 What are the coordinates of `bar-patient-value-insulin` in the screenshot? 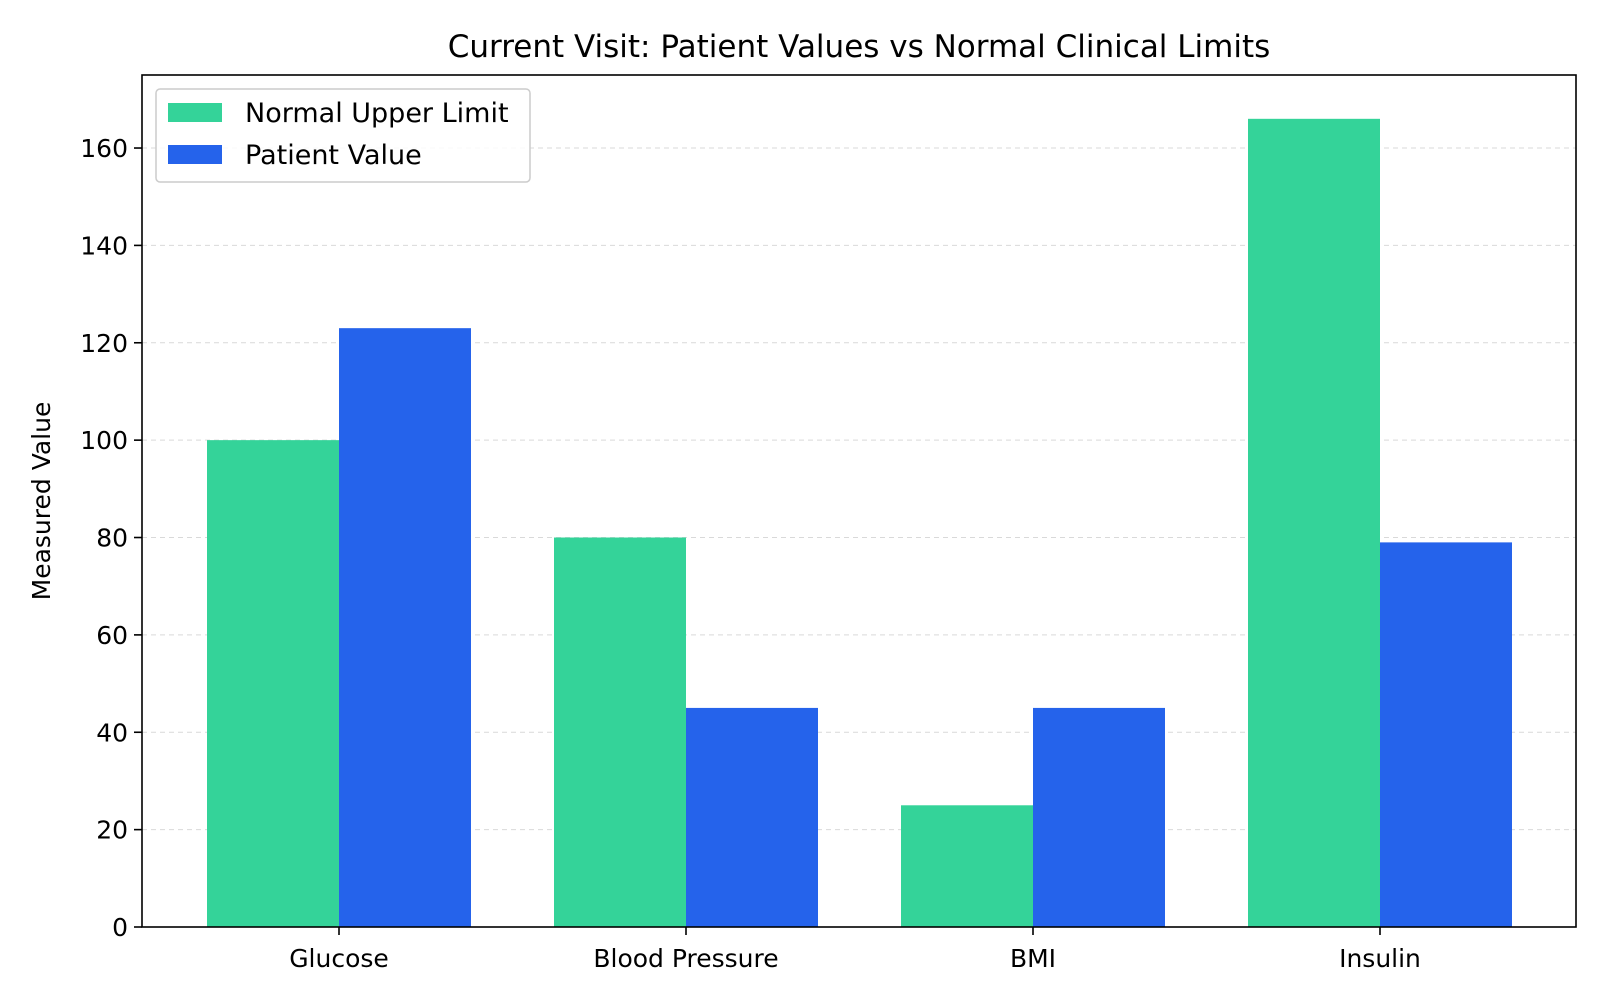 It's located at (1446, 734).